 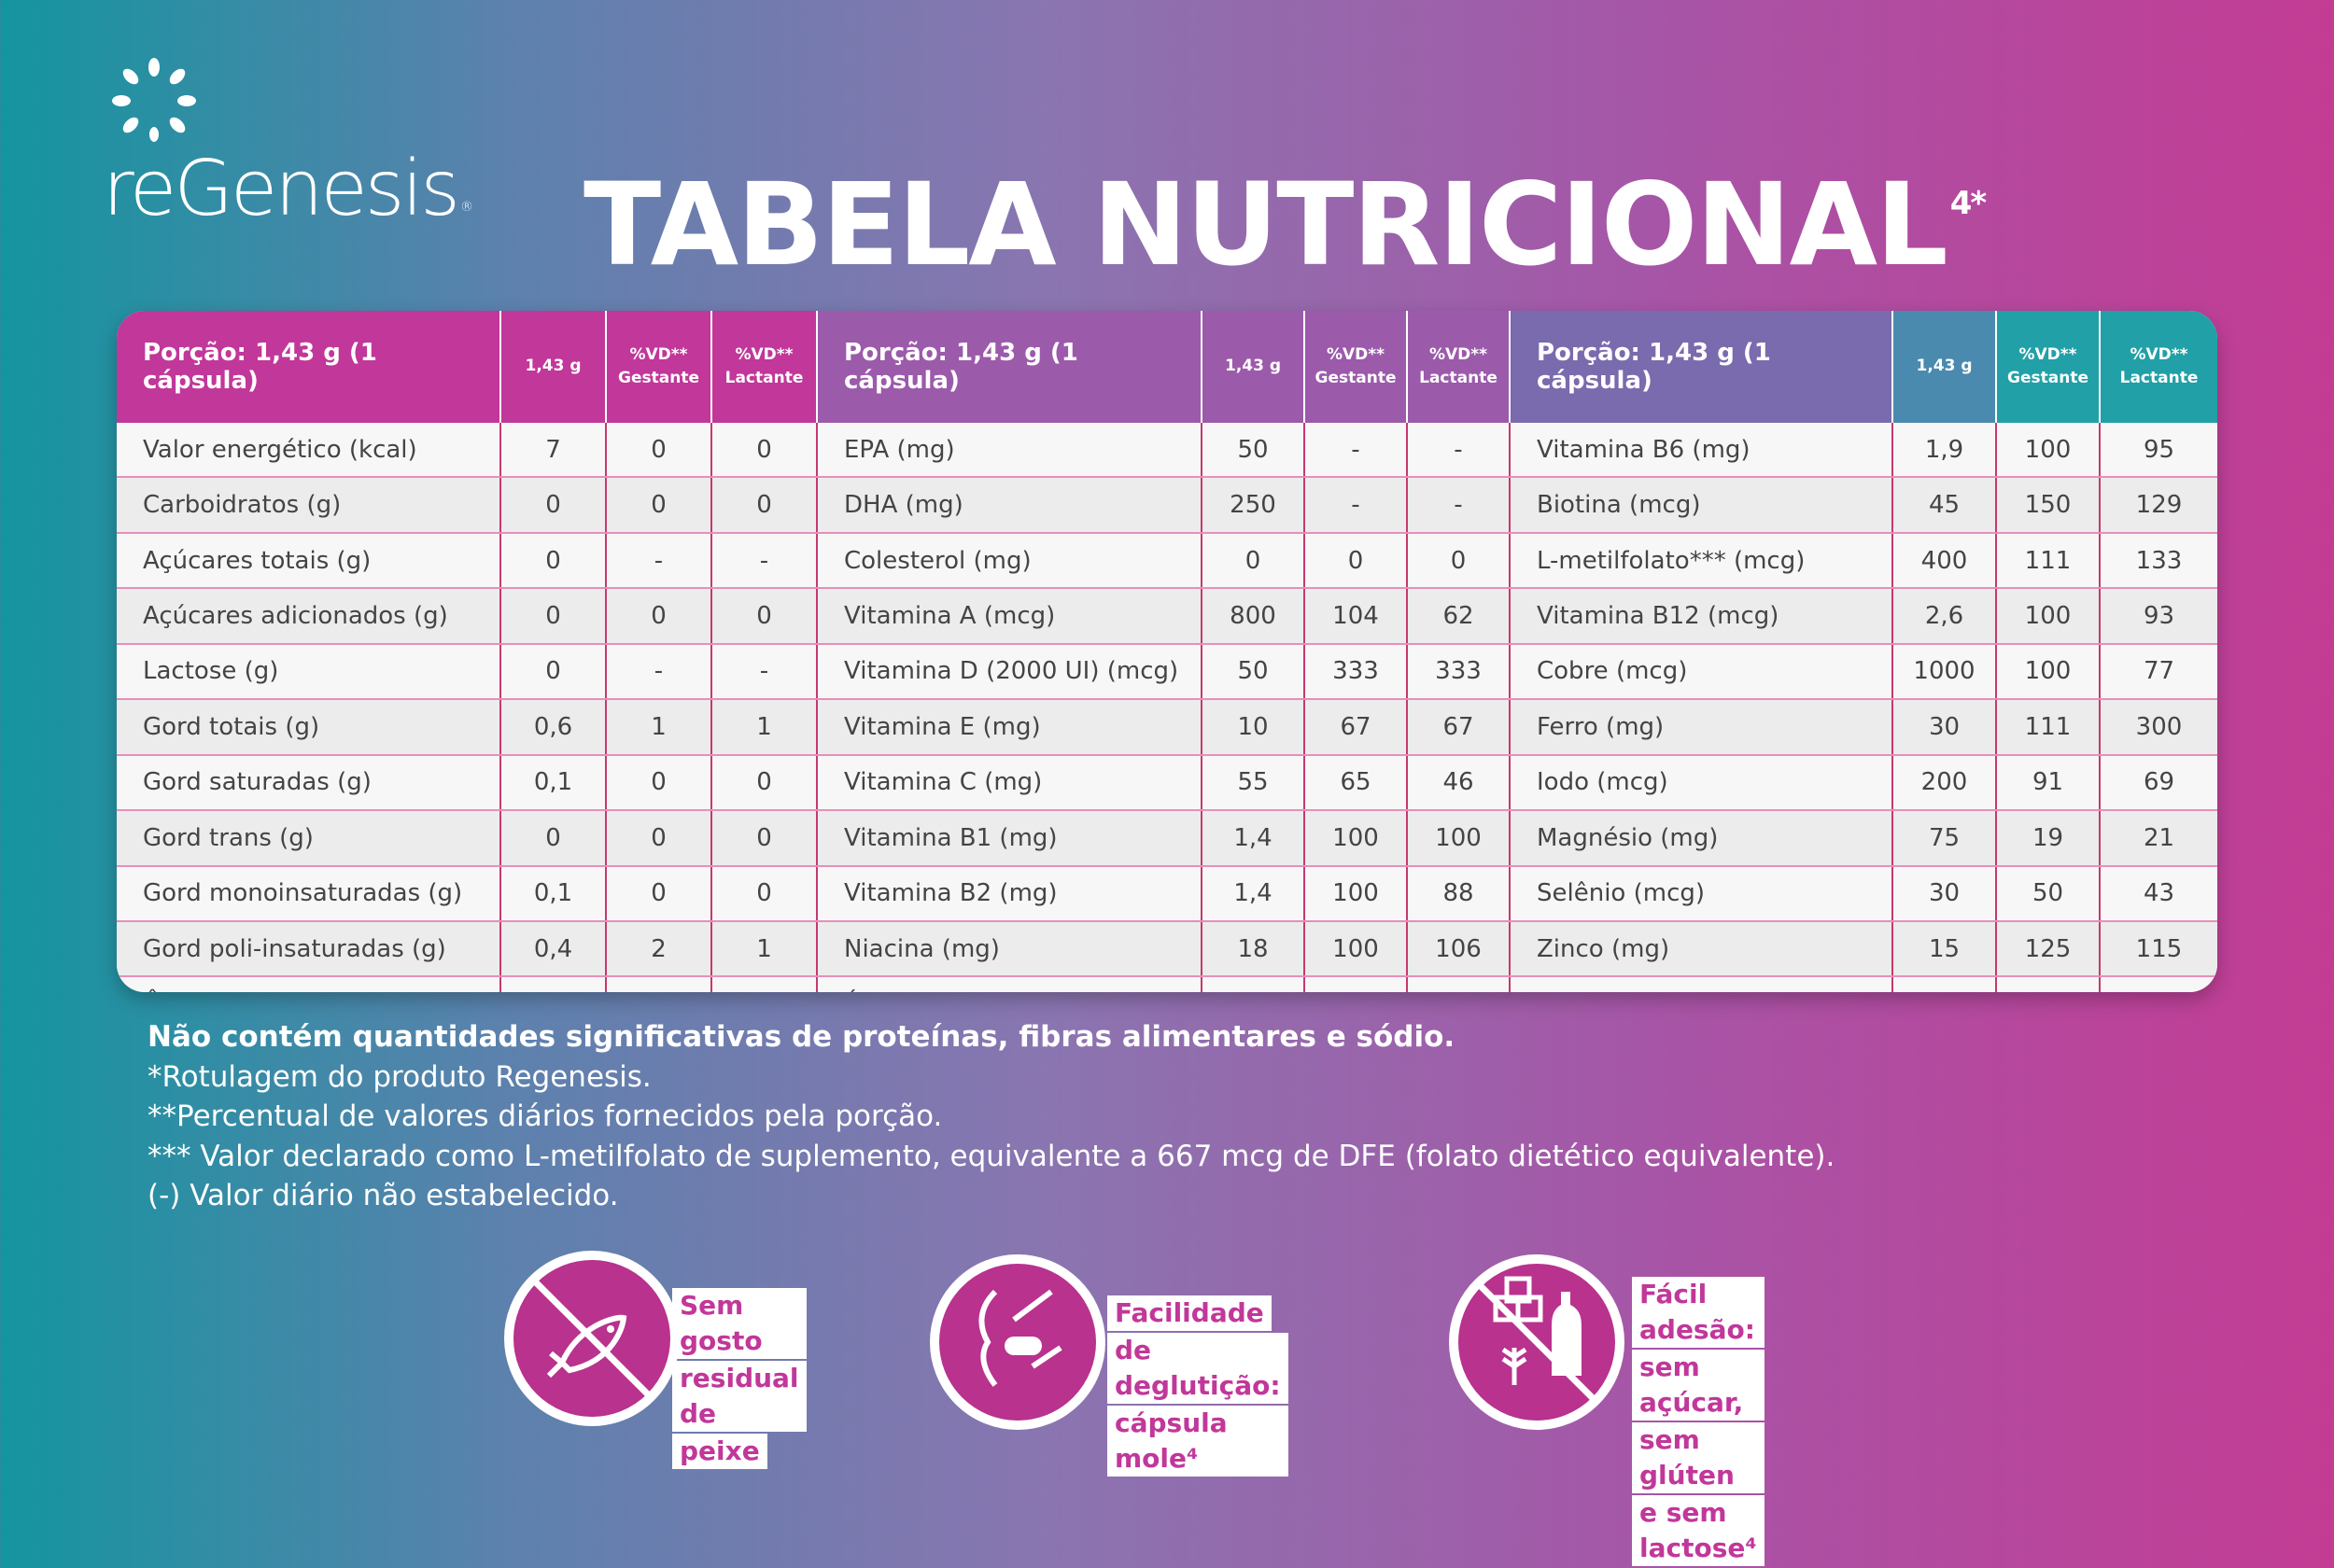 I want to click on nutrient-value-cell: 88, so click(x=1459, y=893).